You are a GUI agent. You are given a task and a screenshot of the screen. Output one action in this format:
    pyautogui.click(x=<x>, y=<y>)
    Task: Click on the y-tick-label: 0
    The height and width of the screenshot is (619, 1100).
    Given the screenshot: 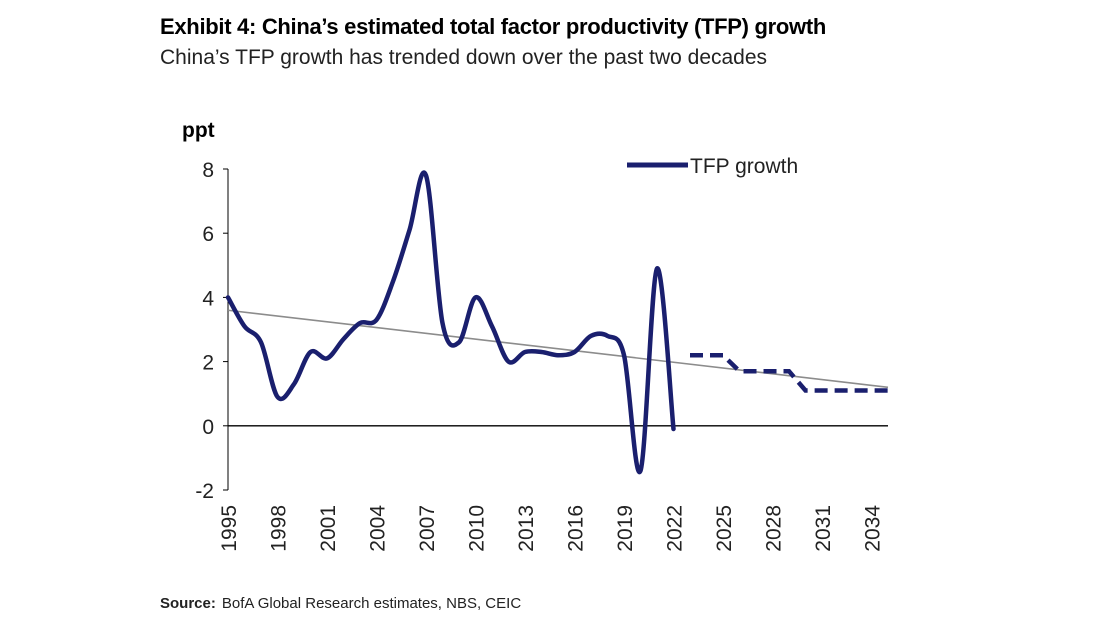 What is the action you would take?
    pyautogui.click(x=208, y=427)
    